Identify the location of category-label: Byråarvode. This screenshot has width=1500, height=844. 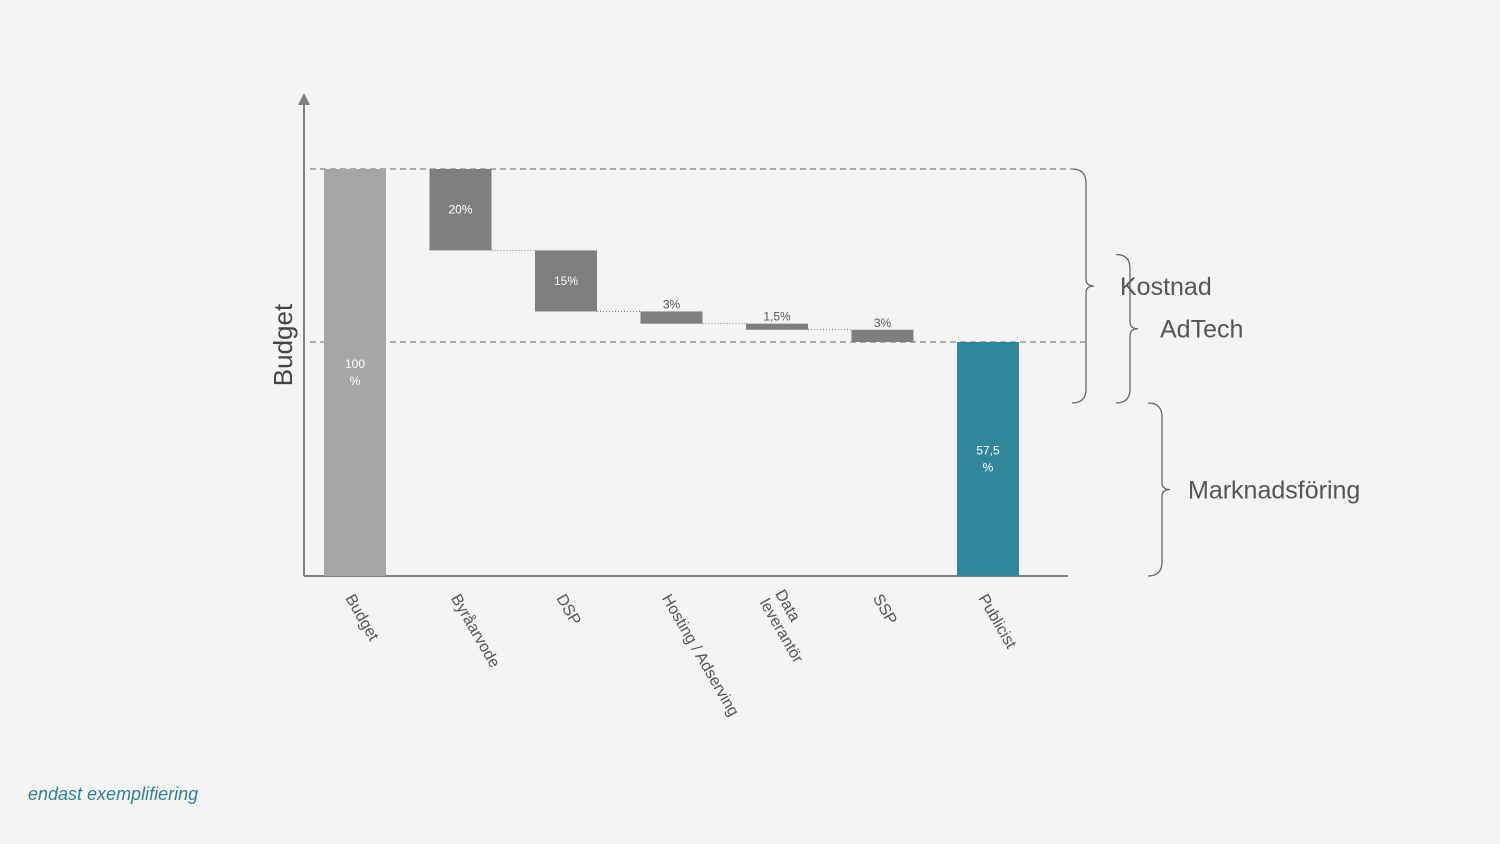
(475, 631).